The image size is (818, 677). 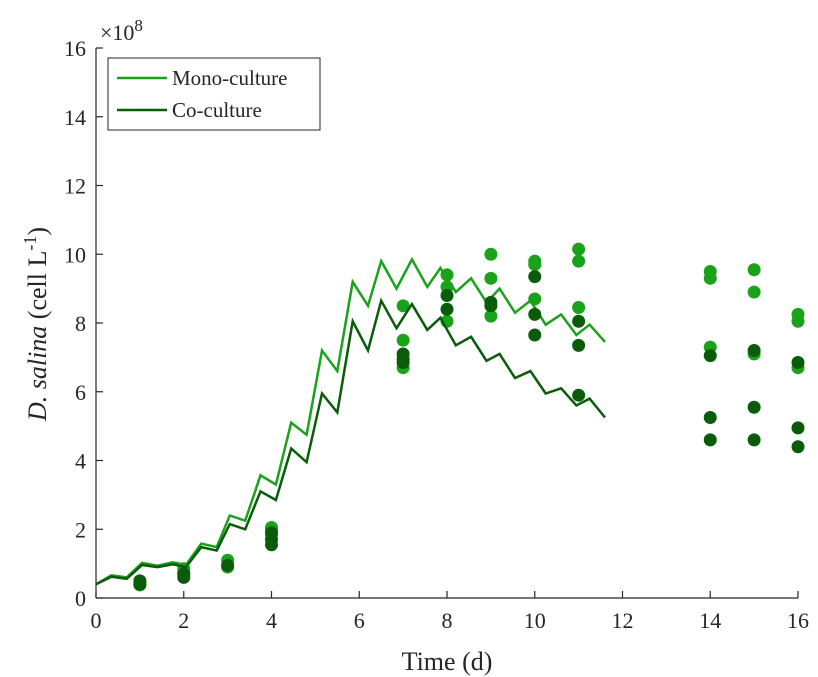 What do you see at coordinates (37, 374) in the screenshot?
I see `y-label-species: D. salina` at bounding box center [37, 374].